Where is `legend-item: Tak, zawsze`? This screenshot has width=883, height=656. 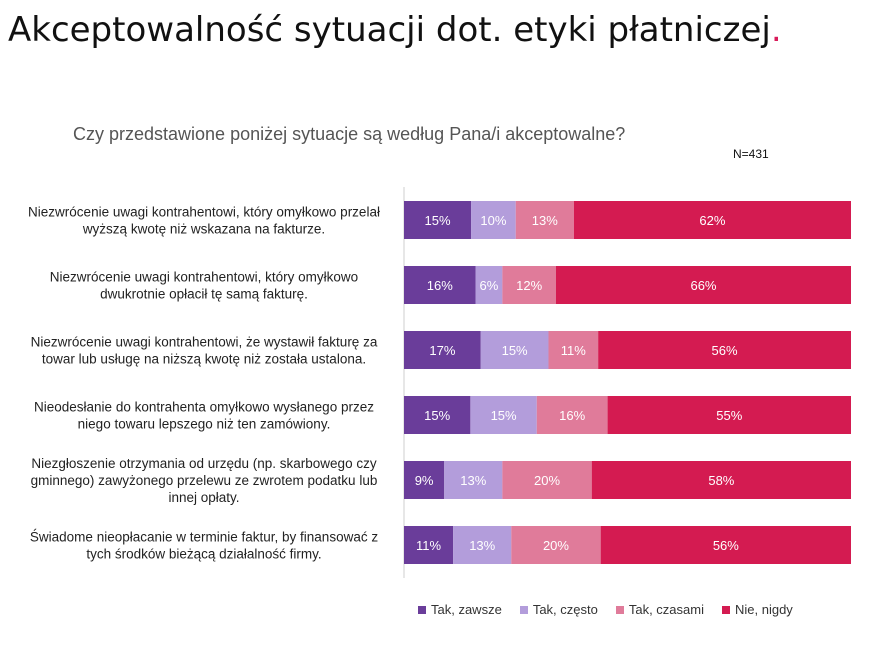
legend-item: Tak, zawsze is located at coordinates (460, 609).